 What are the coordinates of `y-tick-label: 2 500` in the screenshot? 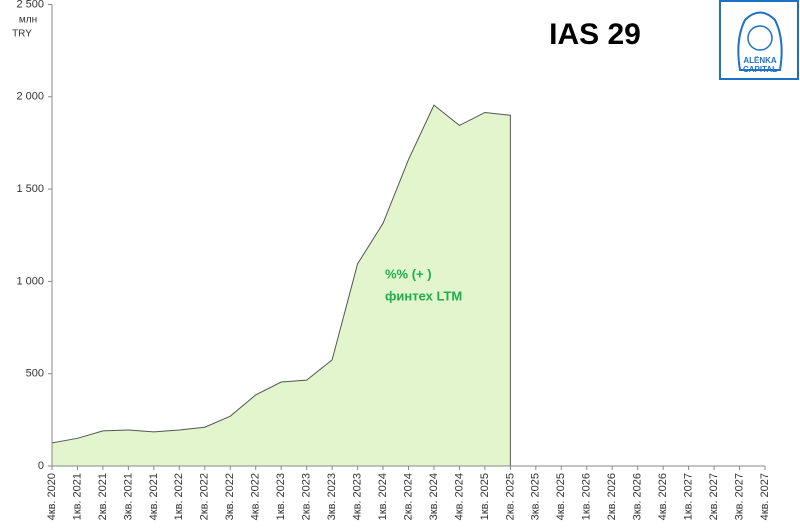 It's located at (30, 5).